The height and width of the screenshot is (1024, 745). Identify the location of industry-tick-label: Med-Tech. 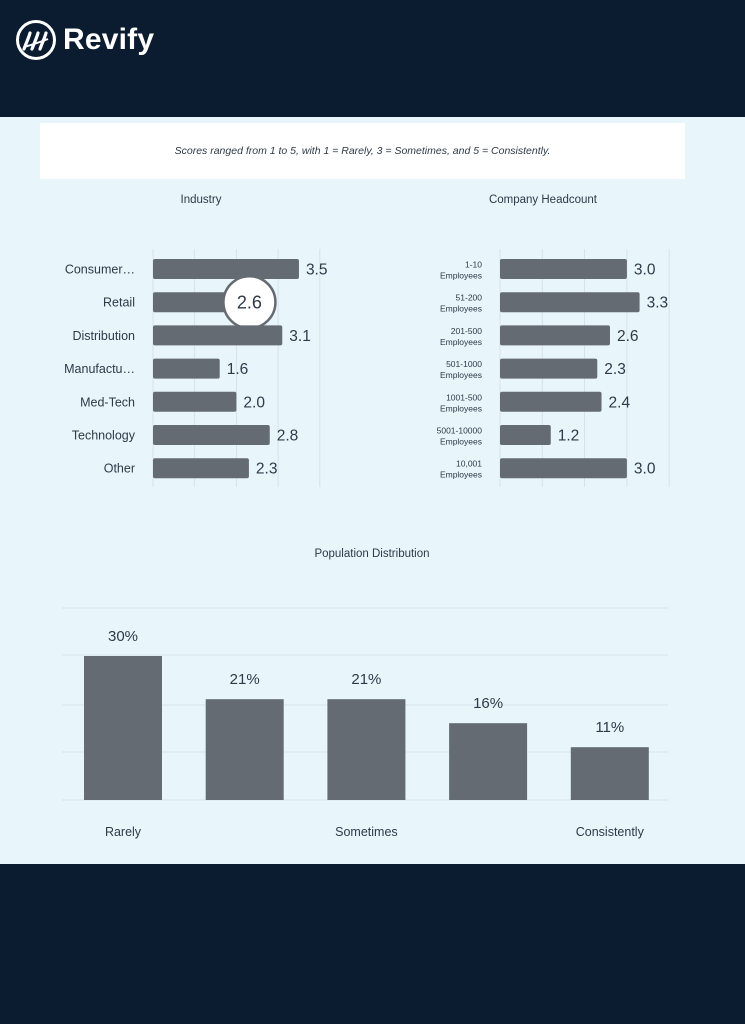
(107, 402).